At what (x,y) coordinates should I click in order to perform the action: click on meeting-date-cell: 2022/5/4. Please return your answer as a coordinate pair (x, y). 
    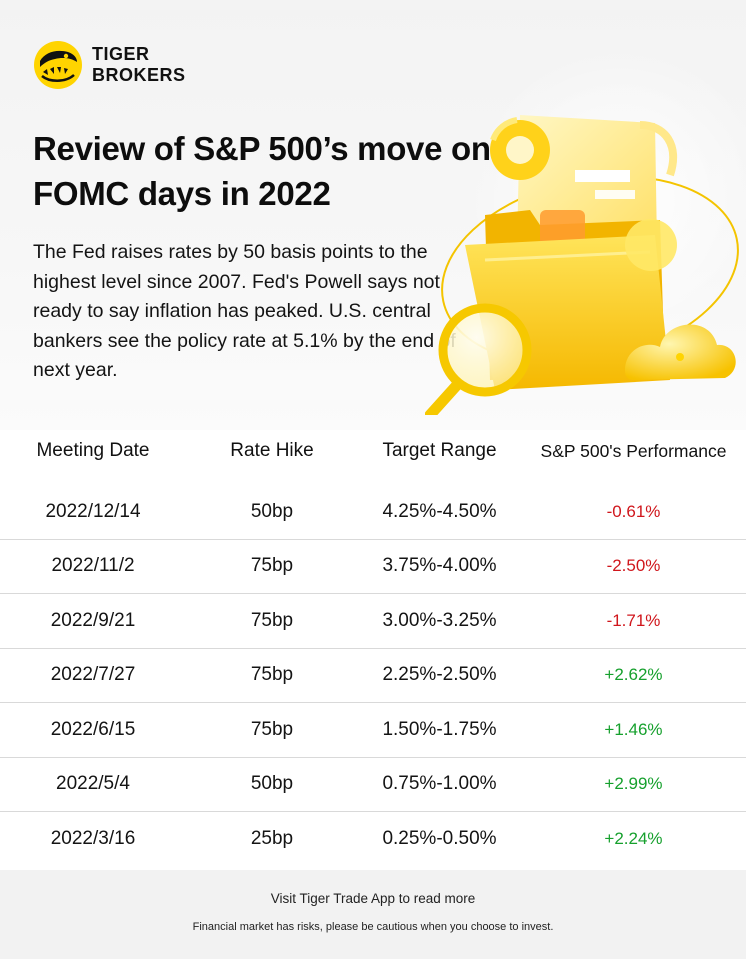
    Looking at the image, I should click on (93, 784).